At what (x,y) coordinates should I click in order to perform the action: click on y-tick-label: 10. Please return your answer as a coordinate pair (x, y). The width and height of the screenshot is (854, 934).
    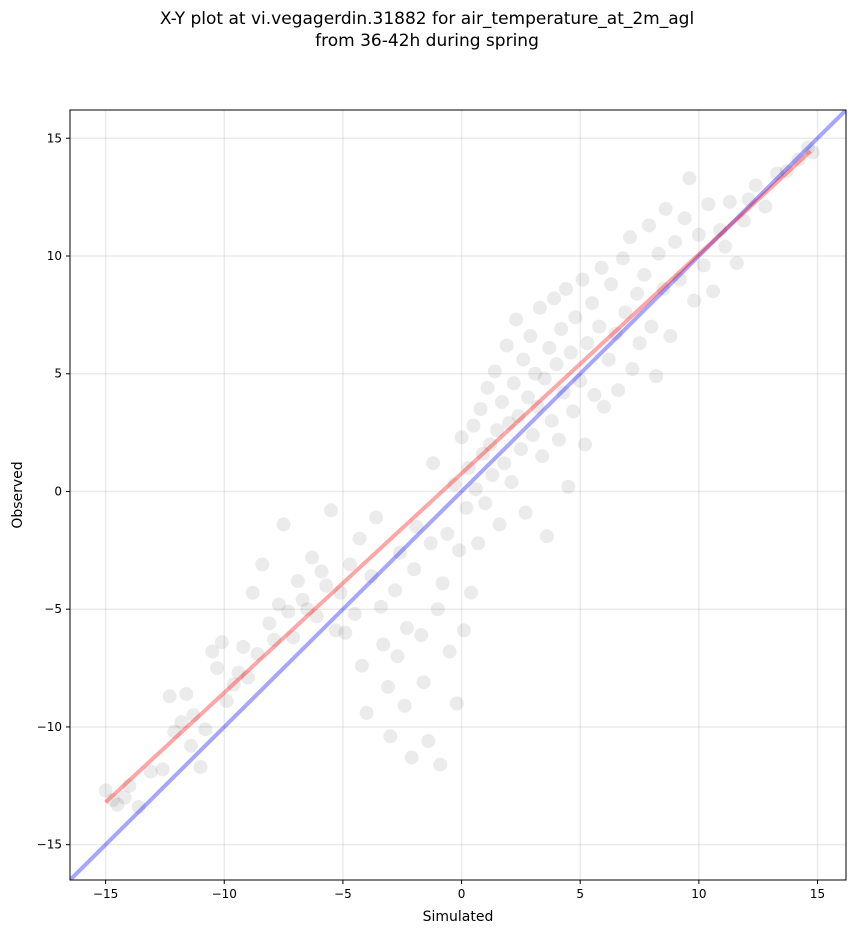
    Looking at the image, I should click on (54, 256).